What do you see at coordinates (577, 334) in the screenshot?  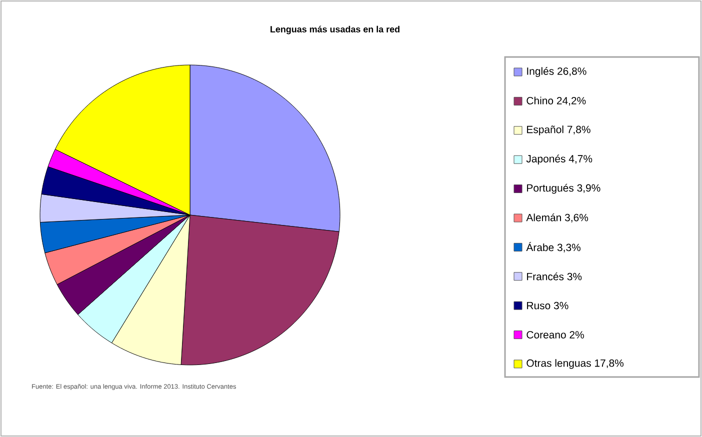 I see `data-label: 2%` at bounding box center [577, 334].